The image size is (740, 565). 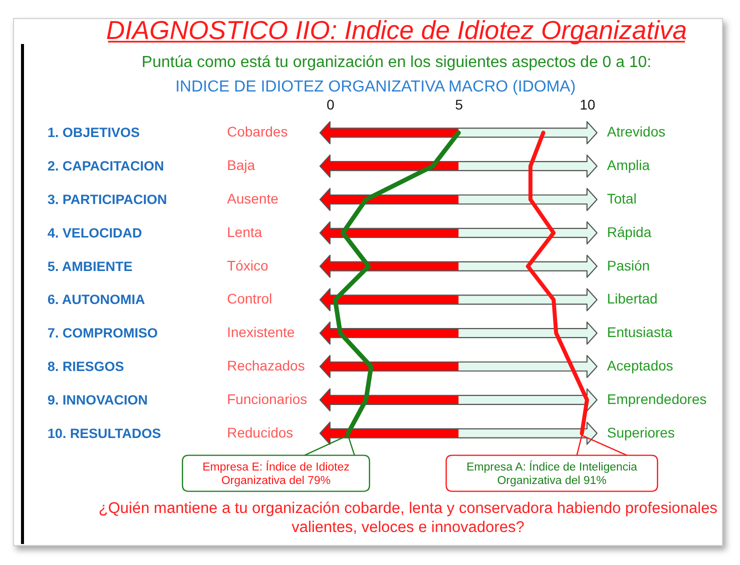 What do you see at coordinates (105, 433) in the screenshot?
I see `y-tick-label: 10. RESULTADOS` at bounding box center [105, 433].